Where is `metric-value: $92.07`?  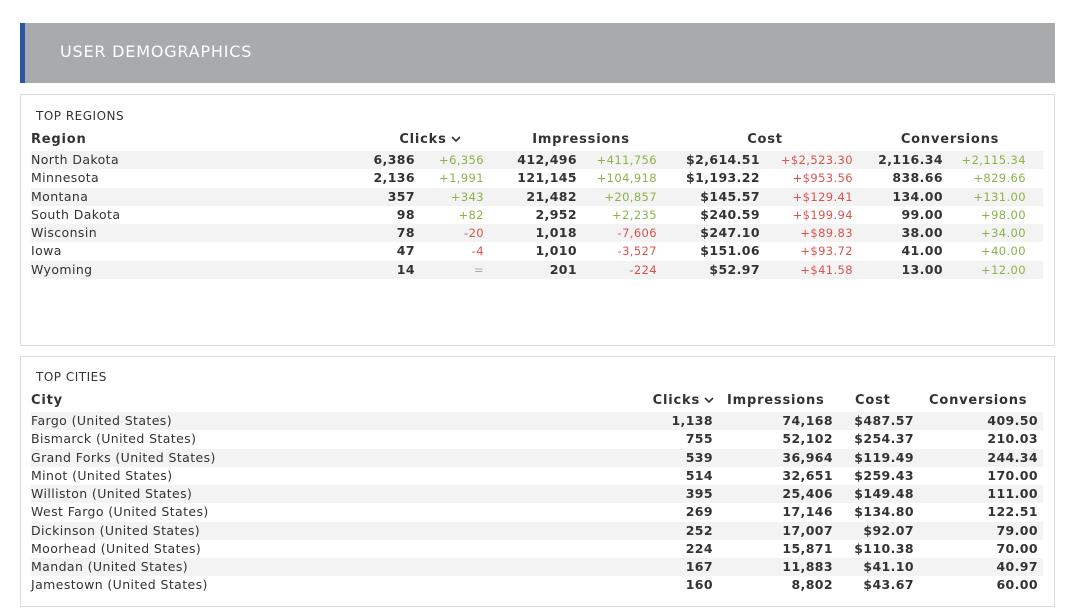
metric-value: $92.07 is located at coordinates (888, 530).